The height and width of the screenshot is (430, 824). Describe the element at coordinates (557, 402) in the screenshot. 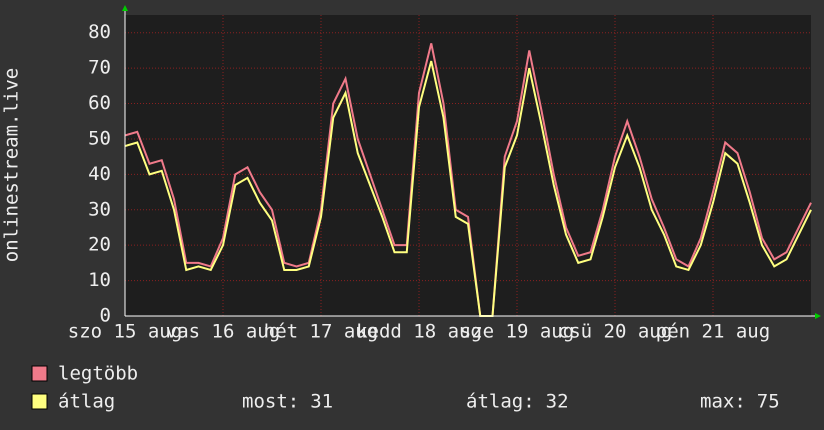

I see `stat-value: 32` at that location.